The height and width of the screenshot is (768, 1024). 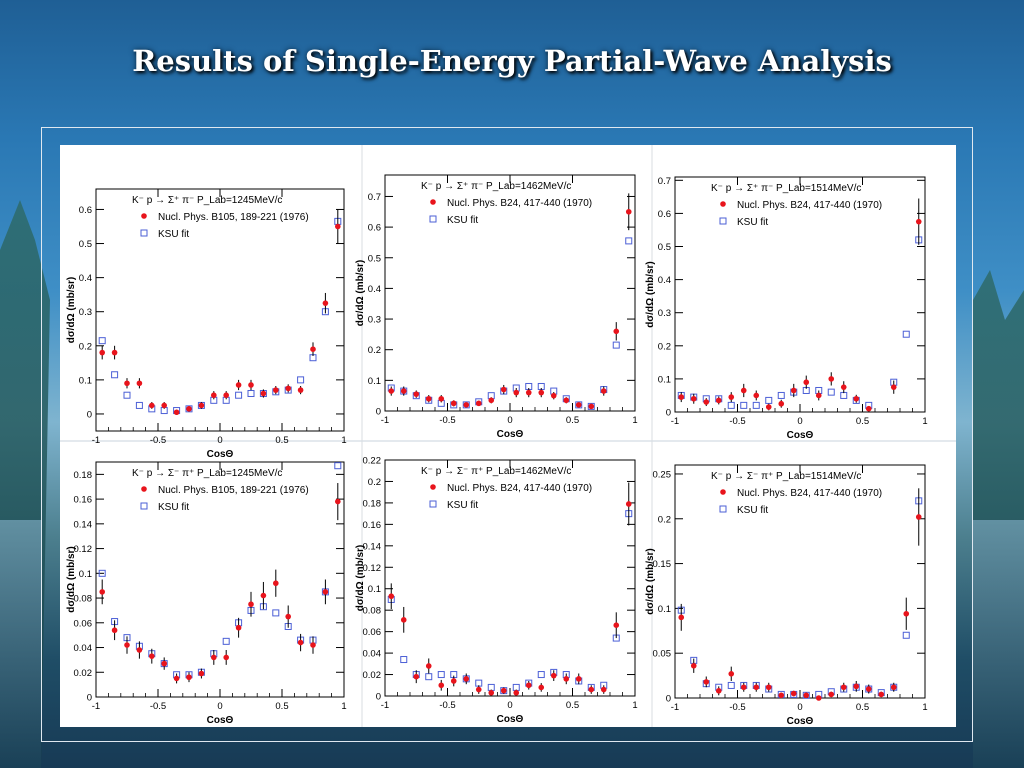 What do you see at coordinates (220, 579) in the screenshot?
I see `plot-frame` at bounding box center [220, 579].